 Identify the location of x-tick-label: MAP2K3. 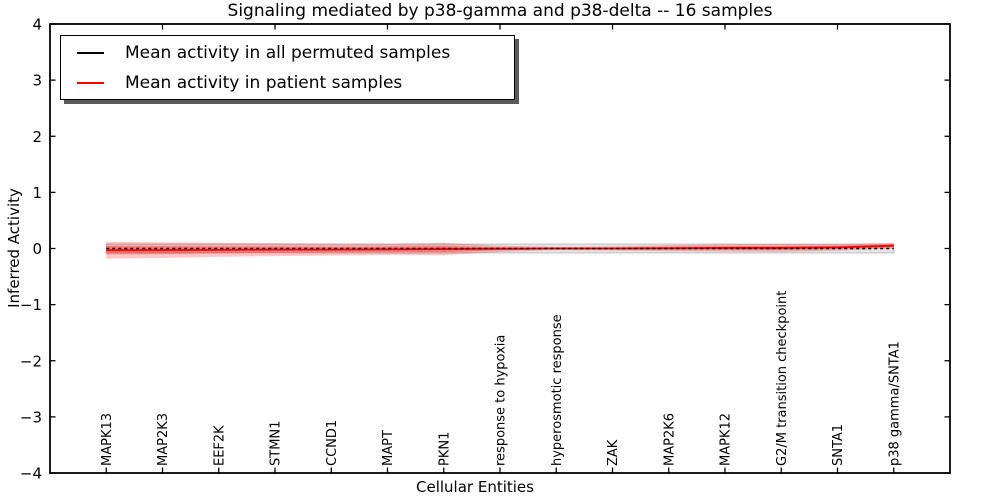
(163, 439).